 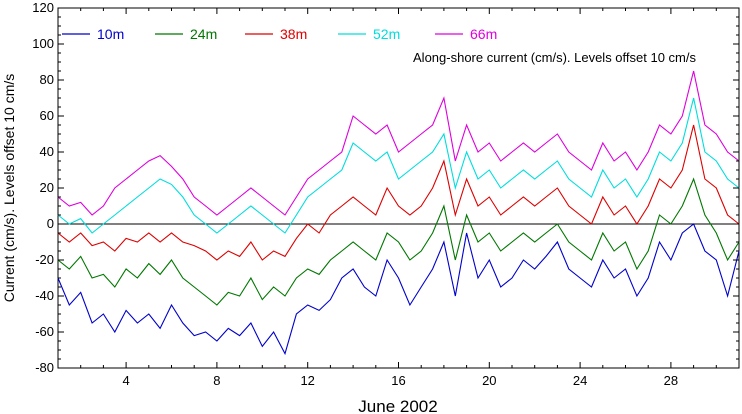 I want to click on y-tick-label: 100, so click(x=43, y=43).